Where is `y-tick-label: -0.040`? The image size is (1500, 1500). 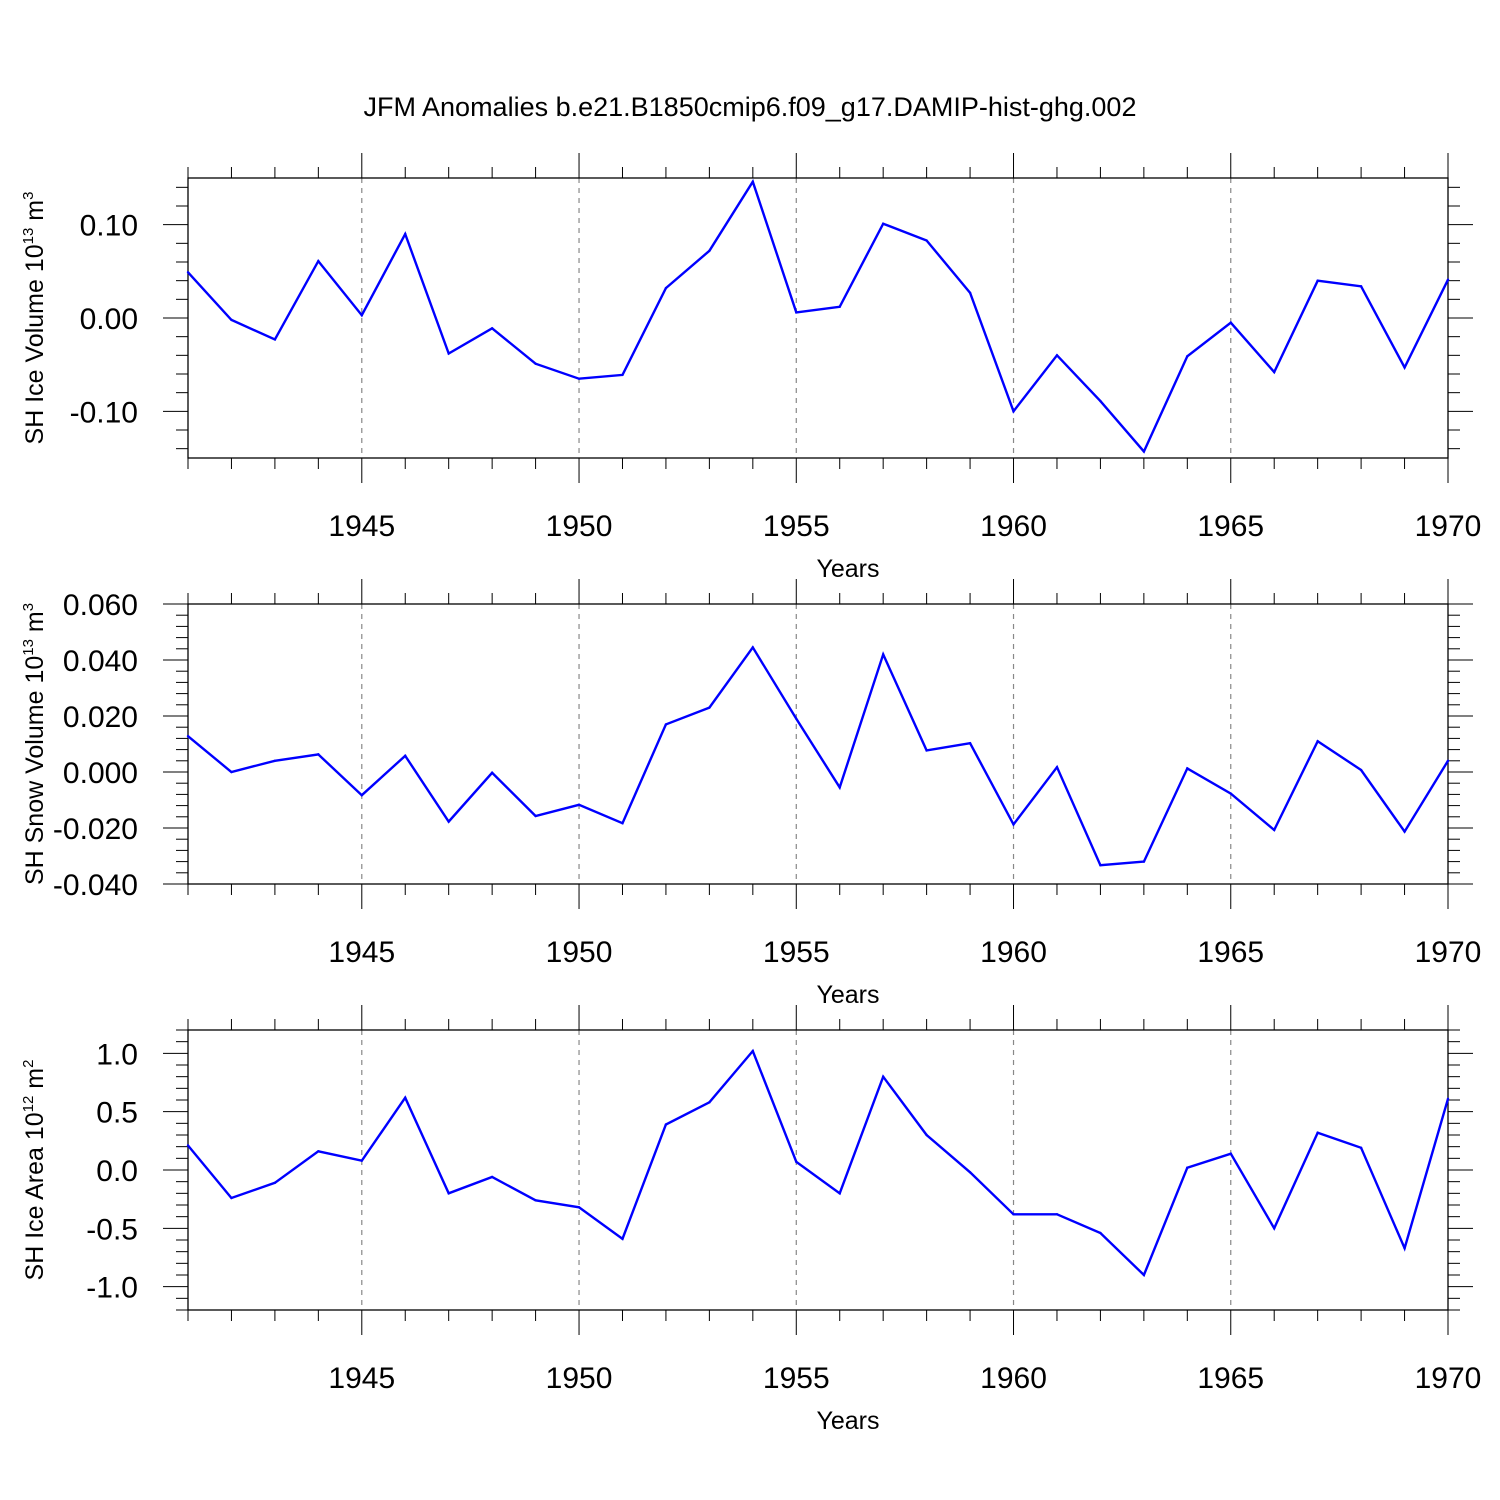 y-tick-label: -0.040 is located at coordinates (95, 885).